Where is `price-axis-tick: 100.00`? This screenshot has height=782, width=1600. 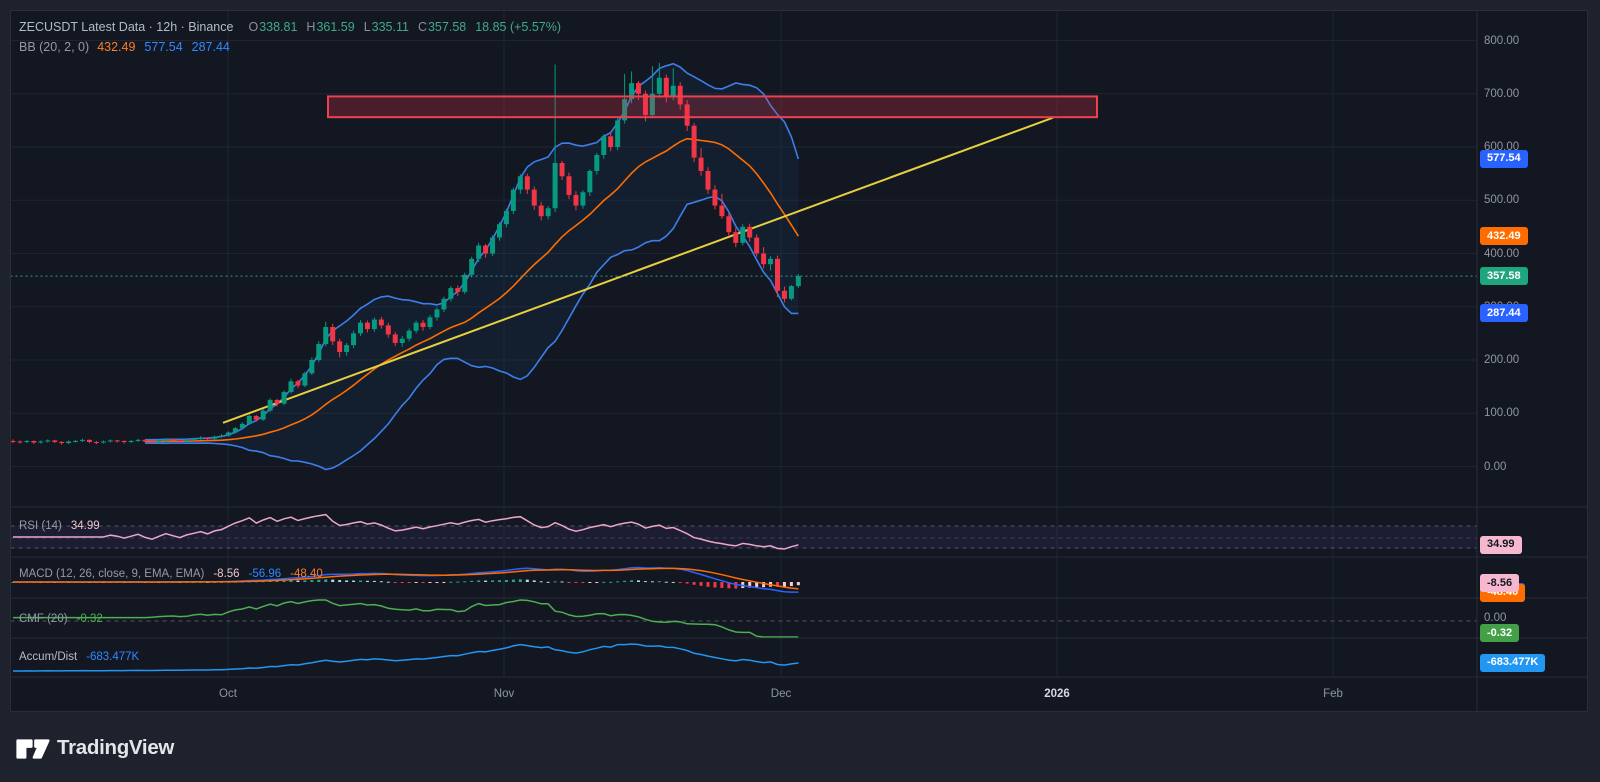 price-axis-tick: 100.00 is located at coordinates (1502, 413).